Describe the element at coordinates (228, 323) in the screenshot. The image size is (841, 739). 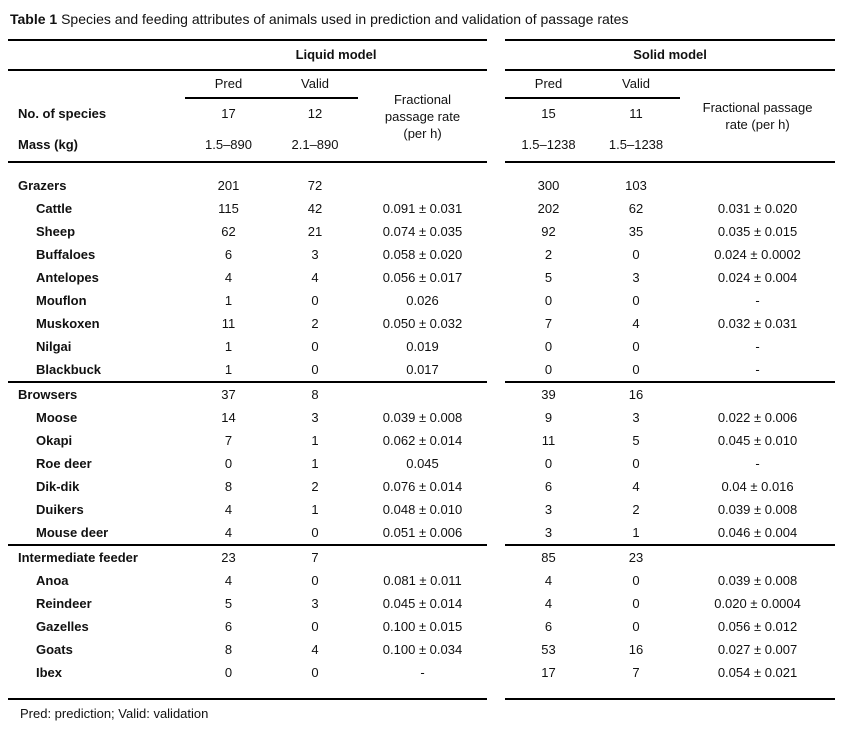
I see `value-cell: 11` at that location.